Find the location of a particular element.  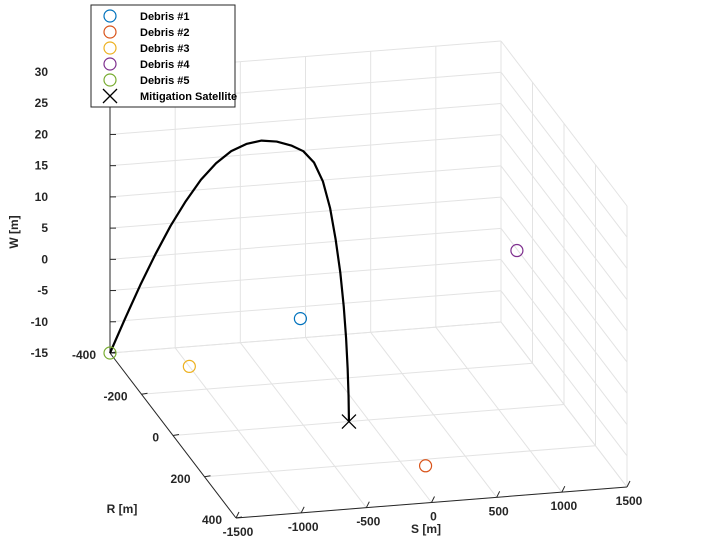

w-tick-label: 10 is located at coordinates (42, 197).